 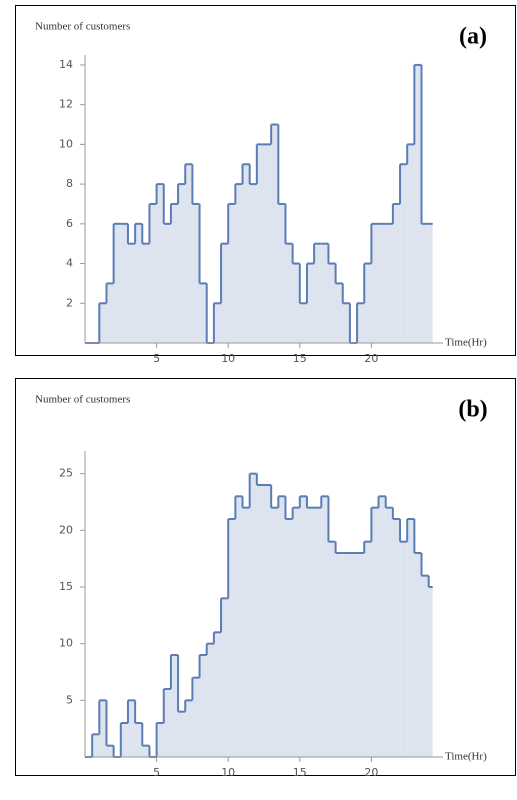 I want to click on y-tick-label: 12, so click(x=66, y=104).